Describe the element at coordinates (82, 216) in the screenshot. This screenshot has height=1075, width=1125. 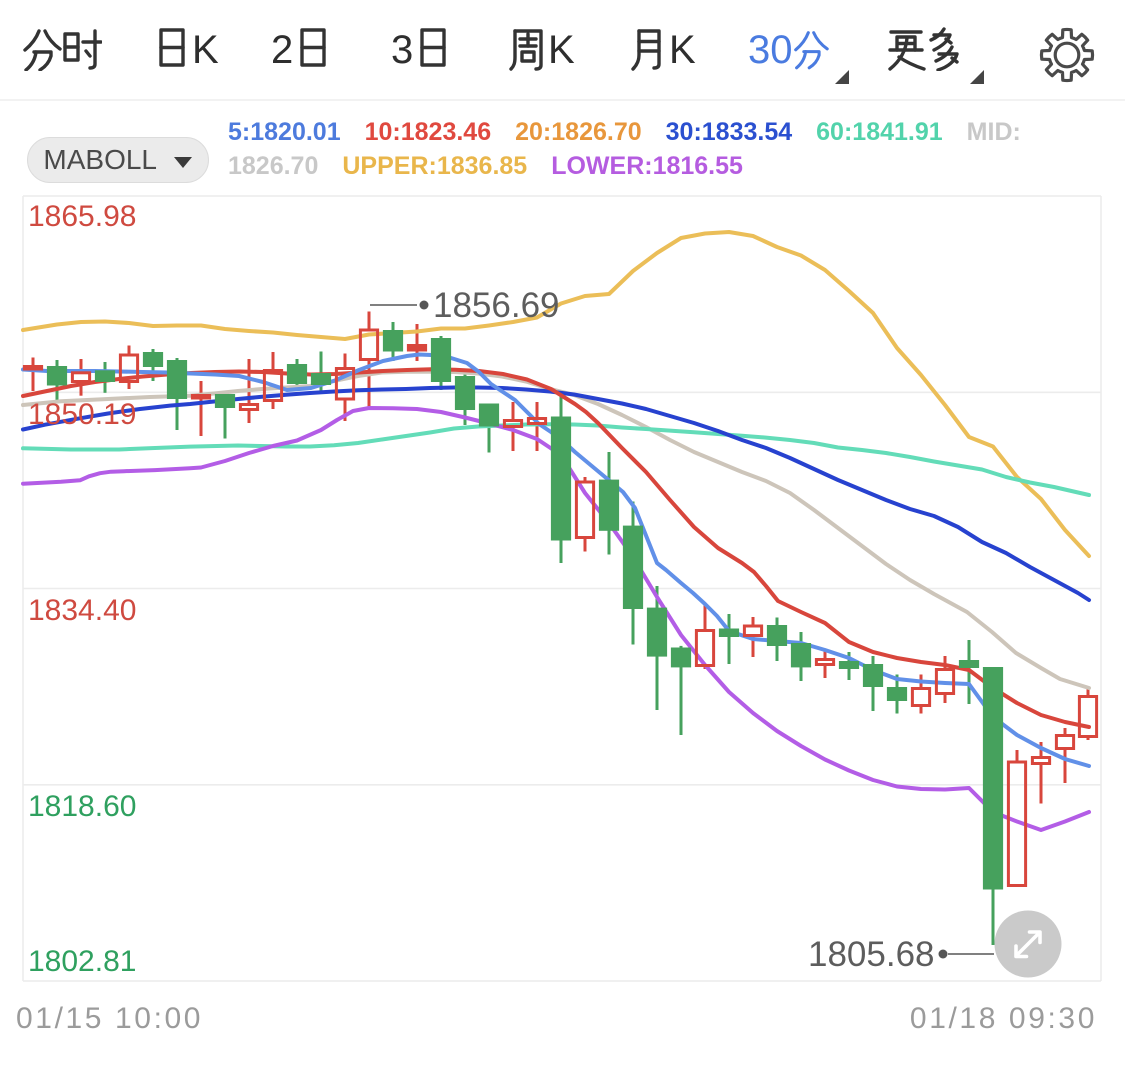
I see `svg-text: 1865.98` at that location.